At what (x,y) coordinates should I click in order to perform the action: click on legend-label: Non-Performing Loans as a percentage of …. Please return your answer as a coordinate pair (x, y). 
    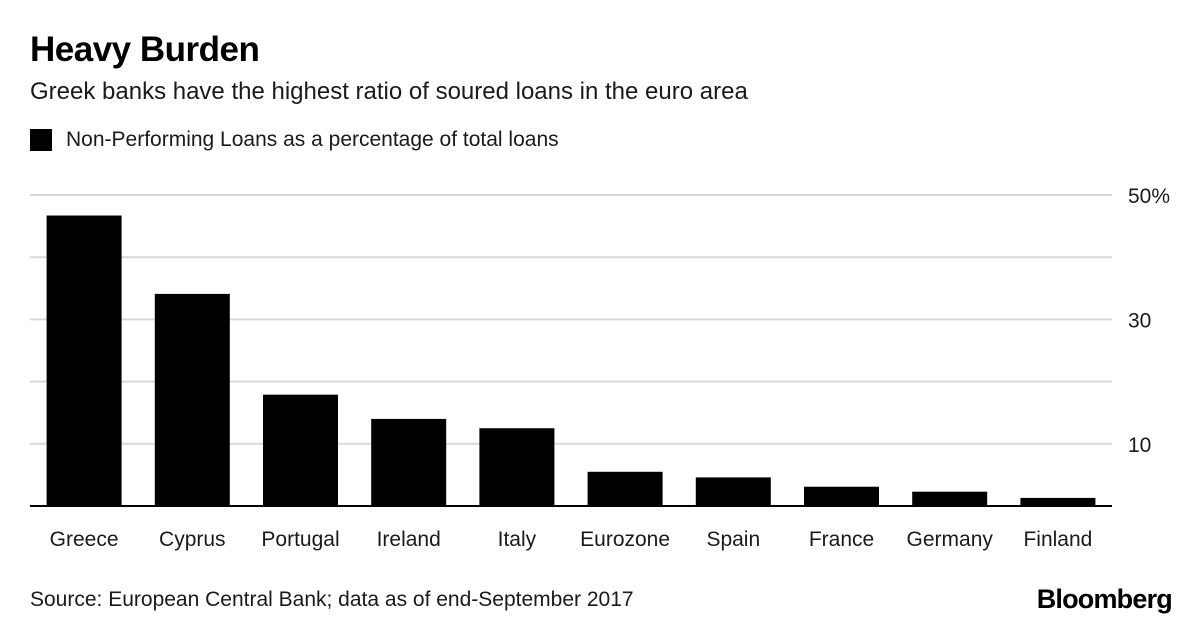
    Looking at the image, I should click on (312, 139).